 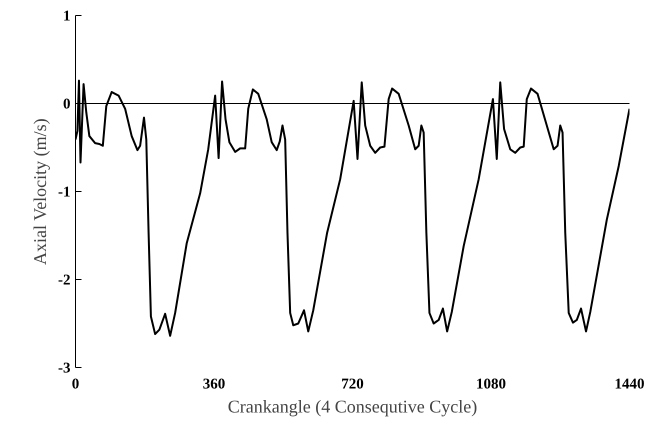 What do you see at coordinates (353, 406) in the screenshot?
I see `x-axis-title: Crankangle (4 Consequtive Cycle)` at bounding box center [353, 406].